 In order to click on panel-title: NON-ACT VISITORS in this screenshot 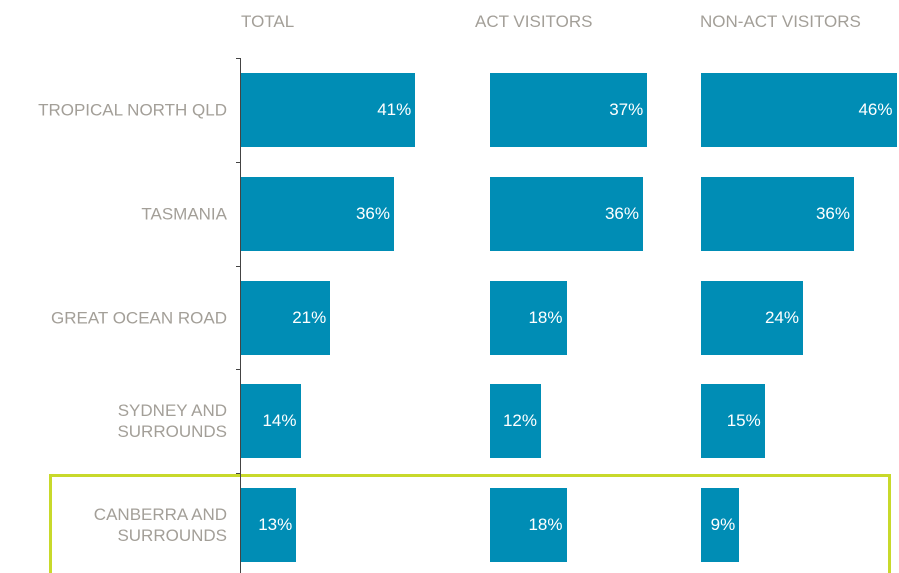, I will do `click(780, 21)`.